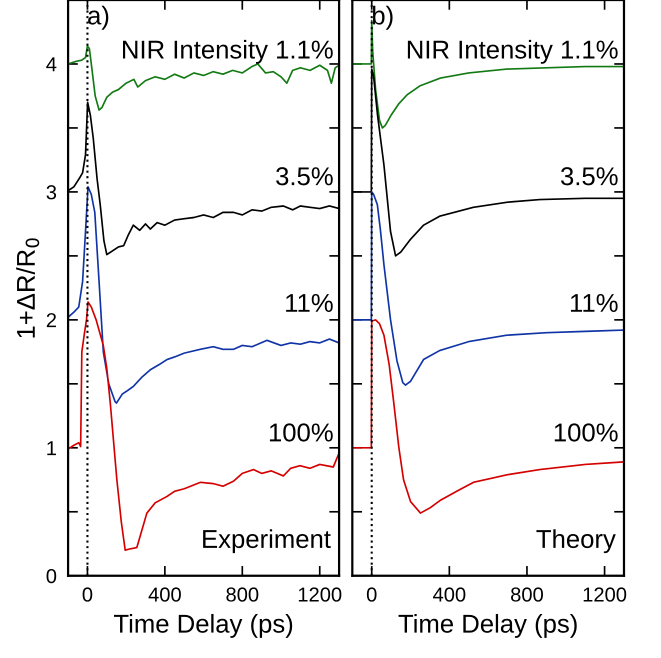 Image resolution: width=661 pixels, height=658 pixels. I want to click on line-series, so click(204, 295).